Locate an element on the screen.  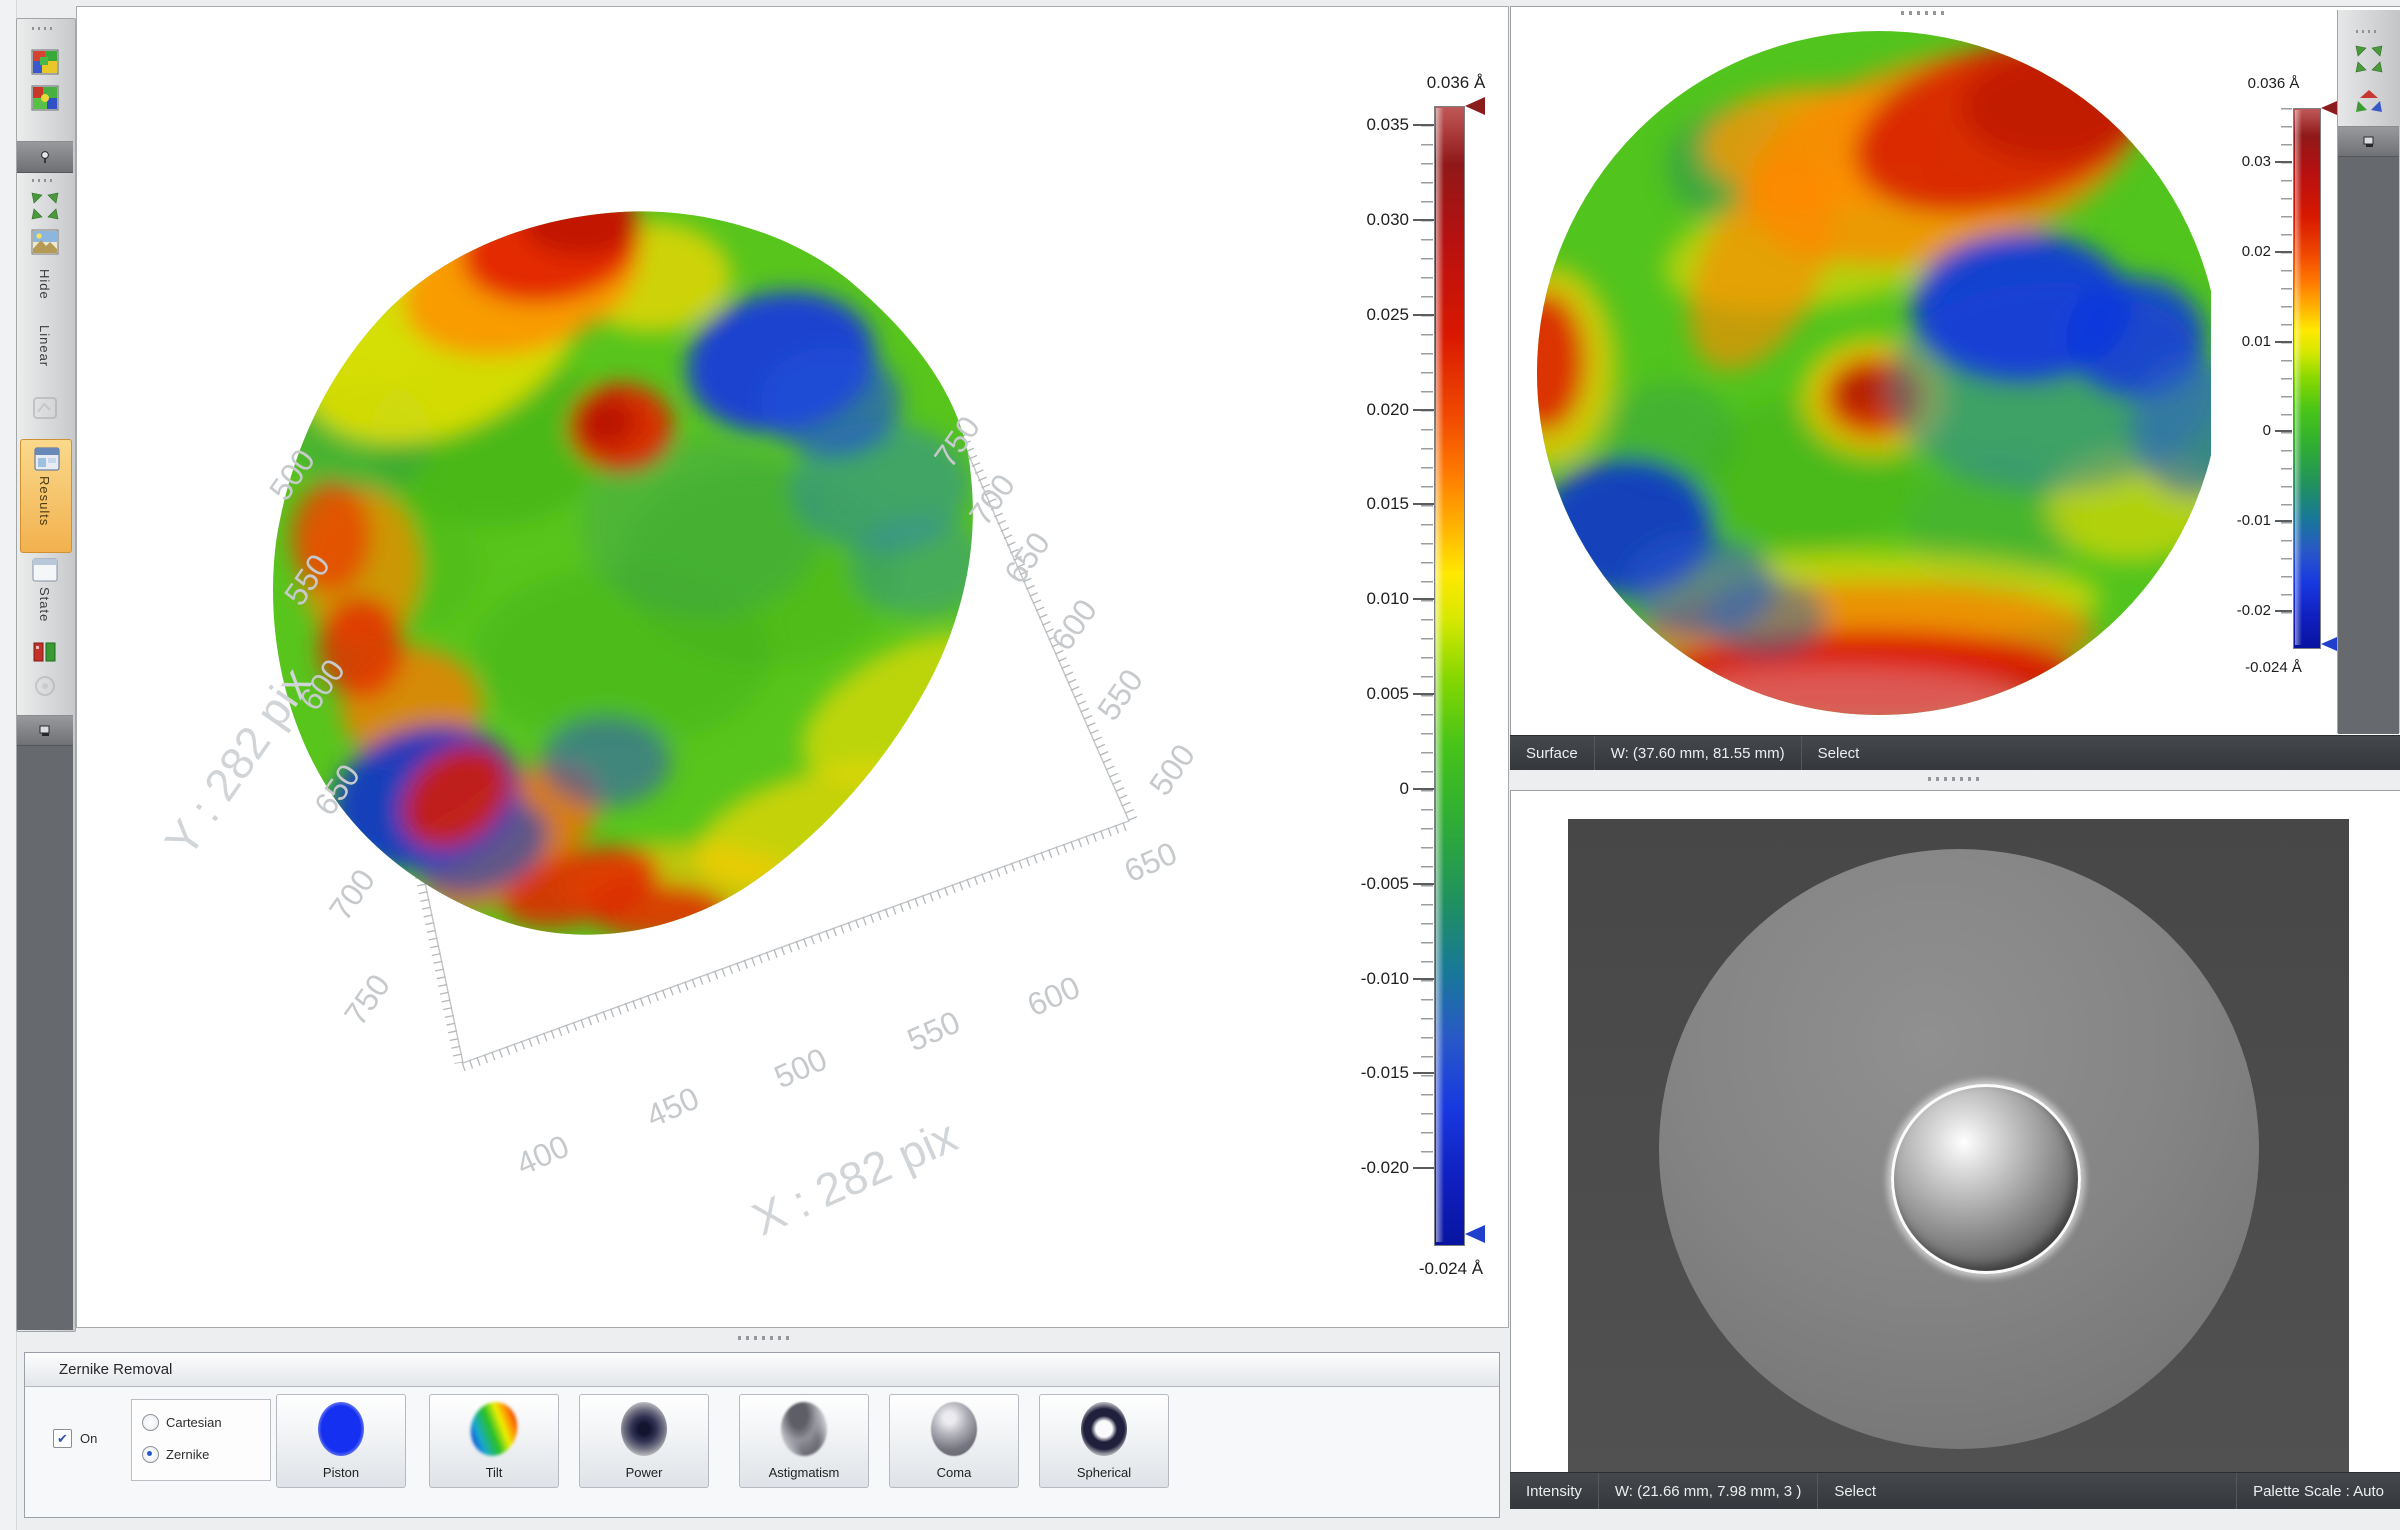
on-checkbox-label: On is located at coordinates (89, 1438).